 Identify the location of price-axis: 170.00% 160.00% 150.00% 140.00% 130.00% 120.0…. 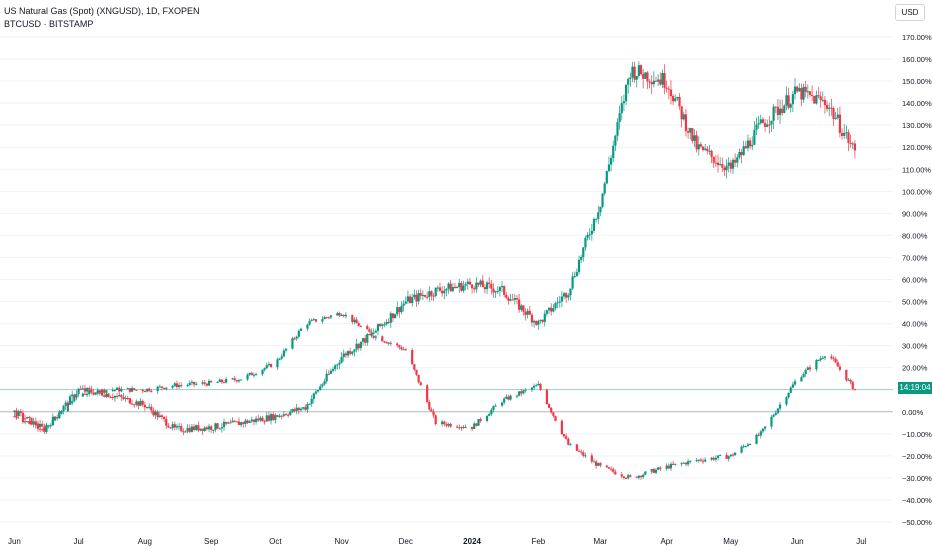
(917, 280).